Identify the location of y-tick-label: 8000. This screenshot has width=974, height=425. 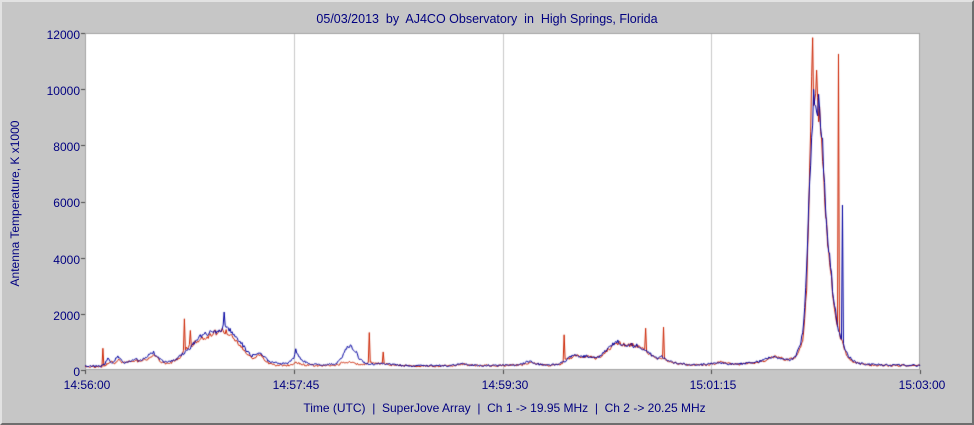
(66, 147).